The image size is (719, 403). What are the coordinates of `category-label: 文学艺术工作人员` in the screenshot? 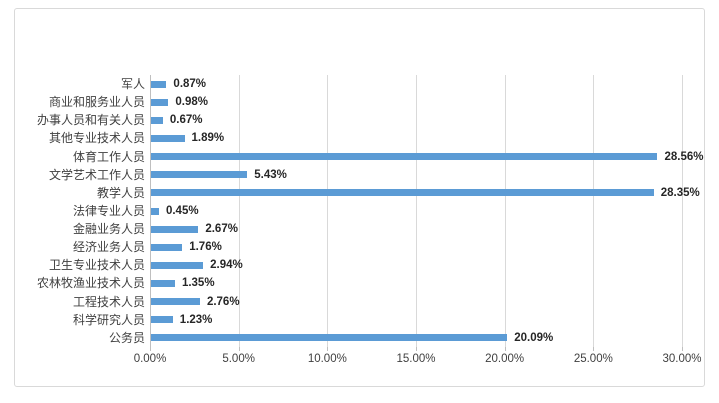 It's located at (96, 174).